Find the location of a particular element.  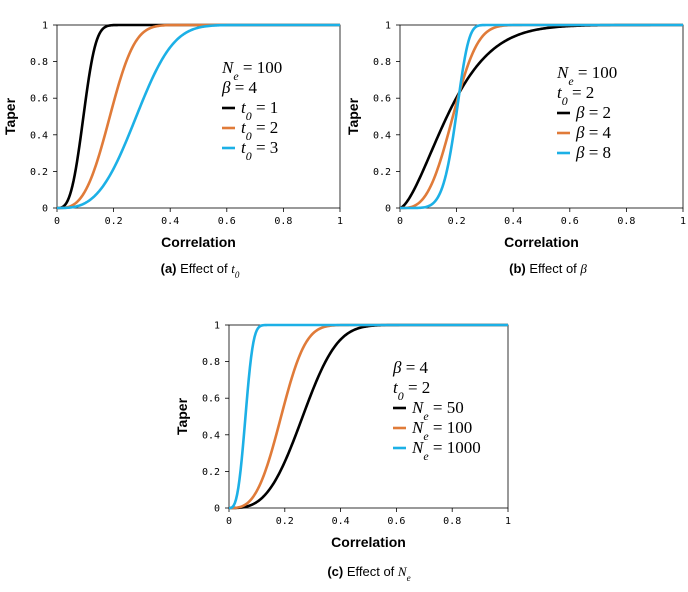

legend-entry: t0 = 3 is located at coordinates (259, 150).